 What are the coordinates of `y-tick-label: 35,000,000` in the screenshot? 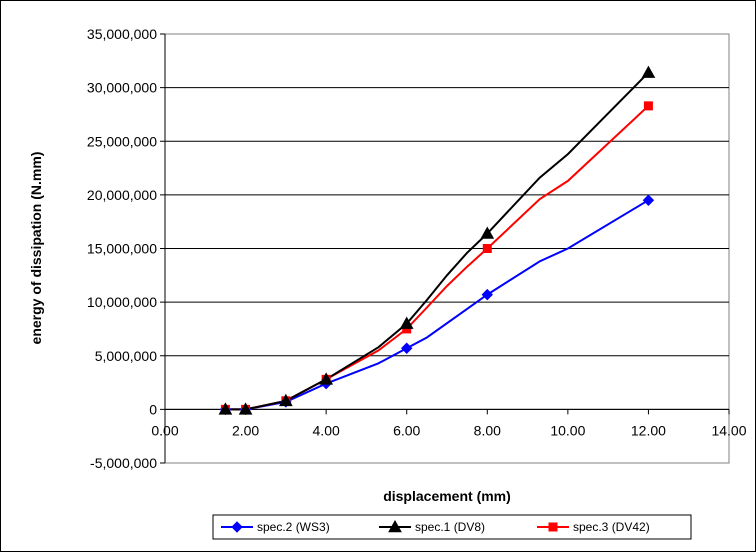 It's located at (122, 34).